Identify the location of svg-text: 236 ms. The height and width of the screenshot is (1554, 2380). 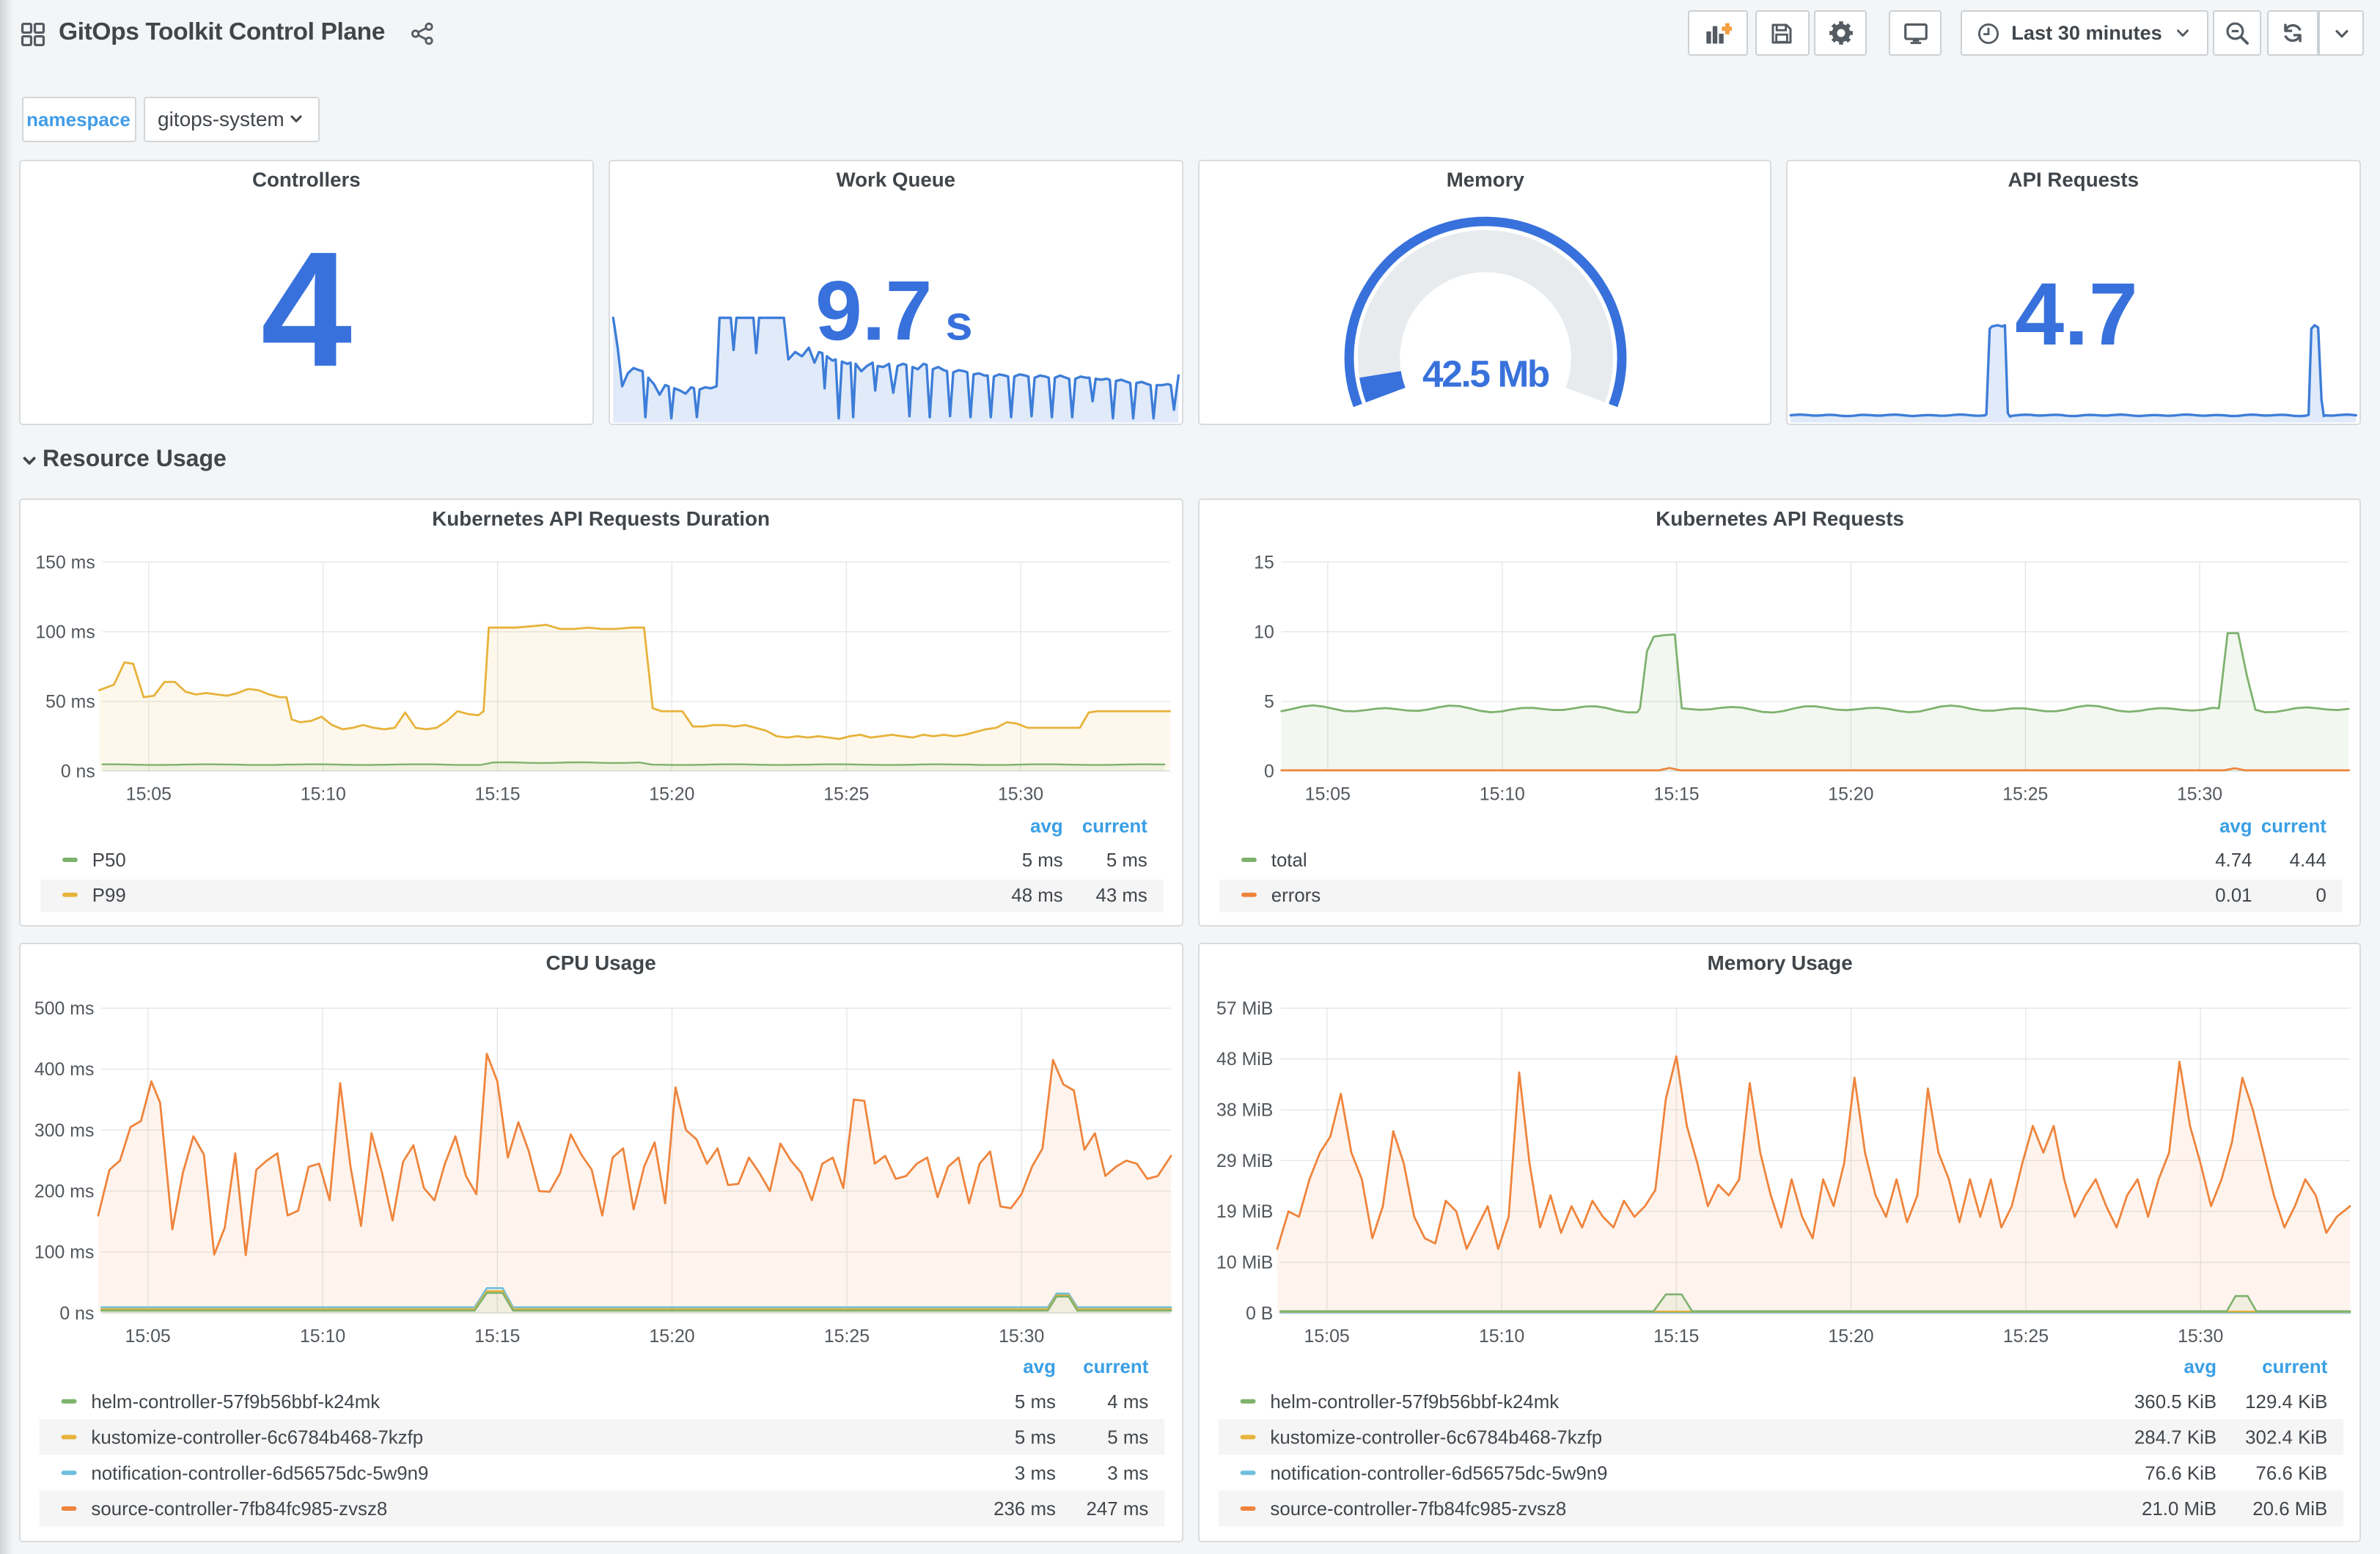
(1025, 1508).